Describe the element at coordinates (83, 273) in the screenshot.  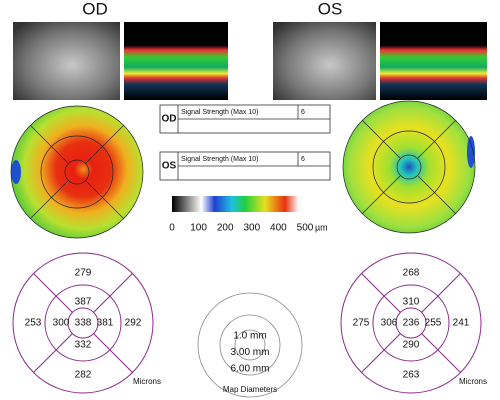
I see `etdrs-value: 279` at that location.